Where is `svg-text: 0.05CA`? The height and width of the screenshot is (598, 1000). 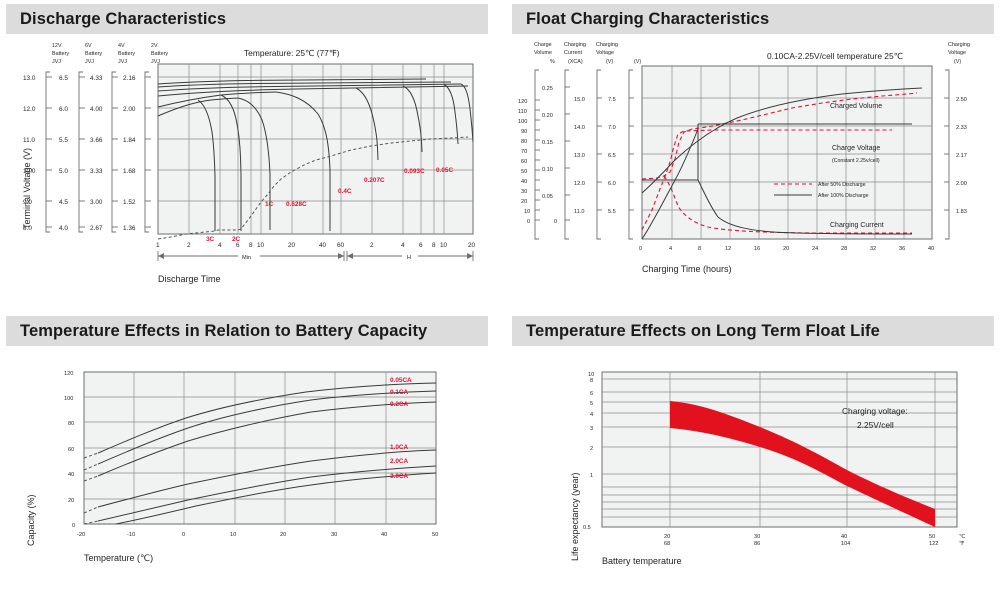
svg-text: 0.05CA is located at coordinates (401, 380).